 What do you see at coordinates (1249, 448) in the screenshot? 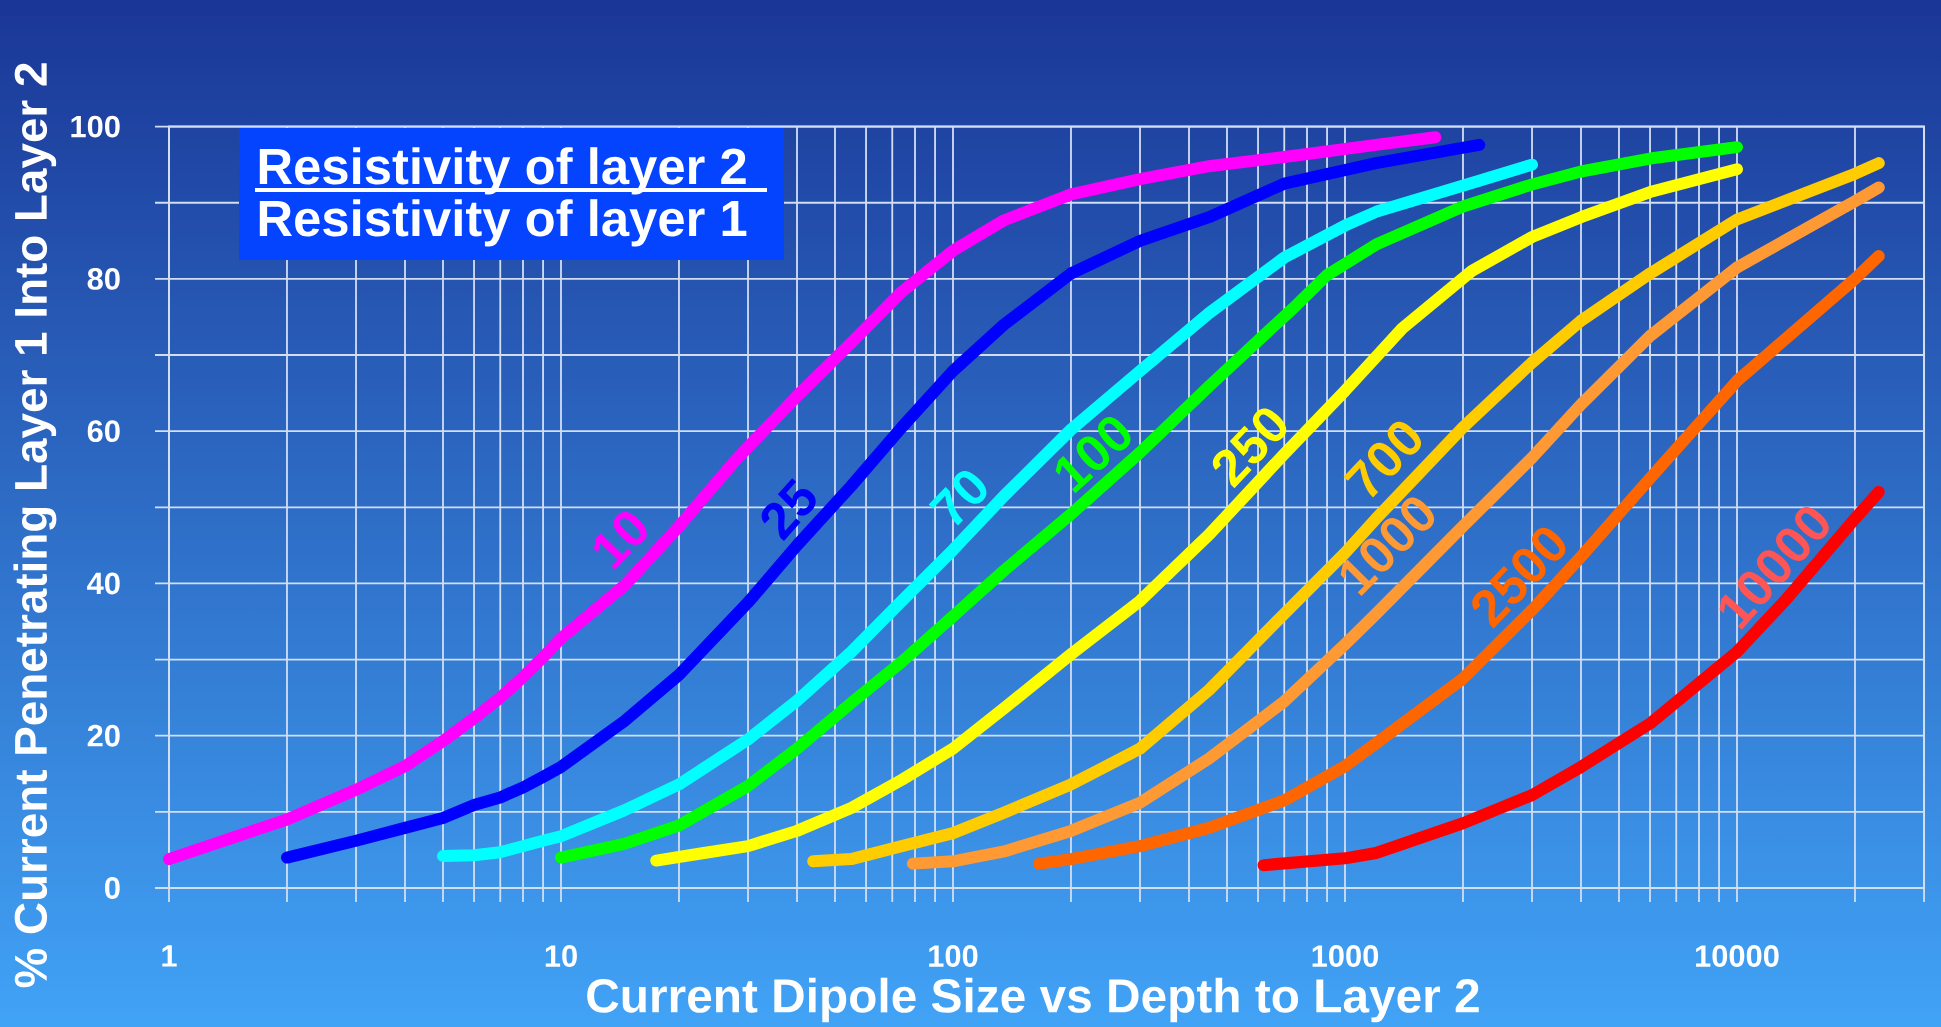
I see `text: 250` at bounding box center [1249, 448].